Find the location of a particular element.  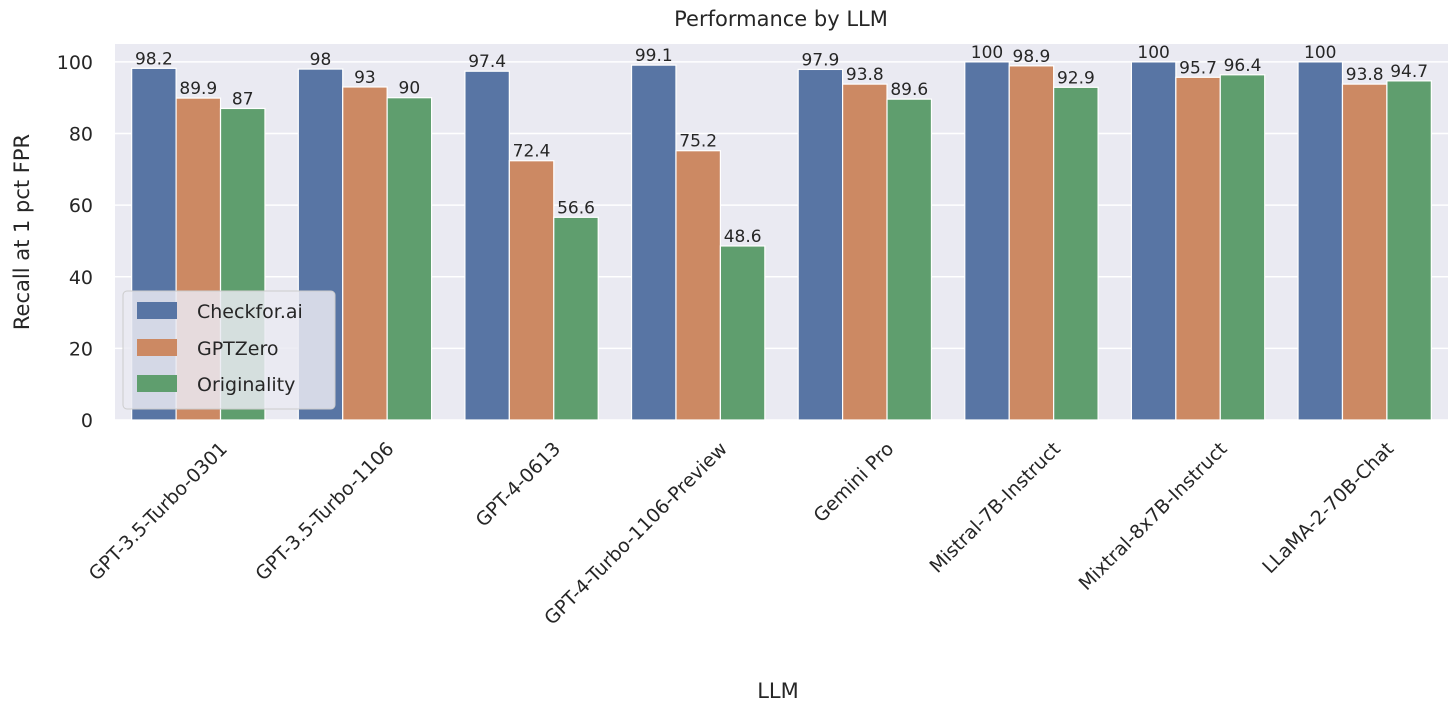

data-label-checkfor-ai-gpt-4-turbo-1106-preview: 99.1 is located at coordinates (654, 56).